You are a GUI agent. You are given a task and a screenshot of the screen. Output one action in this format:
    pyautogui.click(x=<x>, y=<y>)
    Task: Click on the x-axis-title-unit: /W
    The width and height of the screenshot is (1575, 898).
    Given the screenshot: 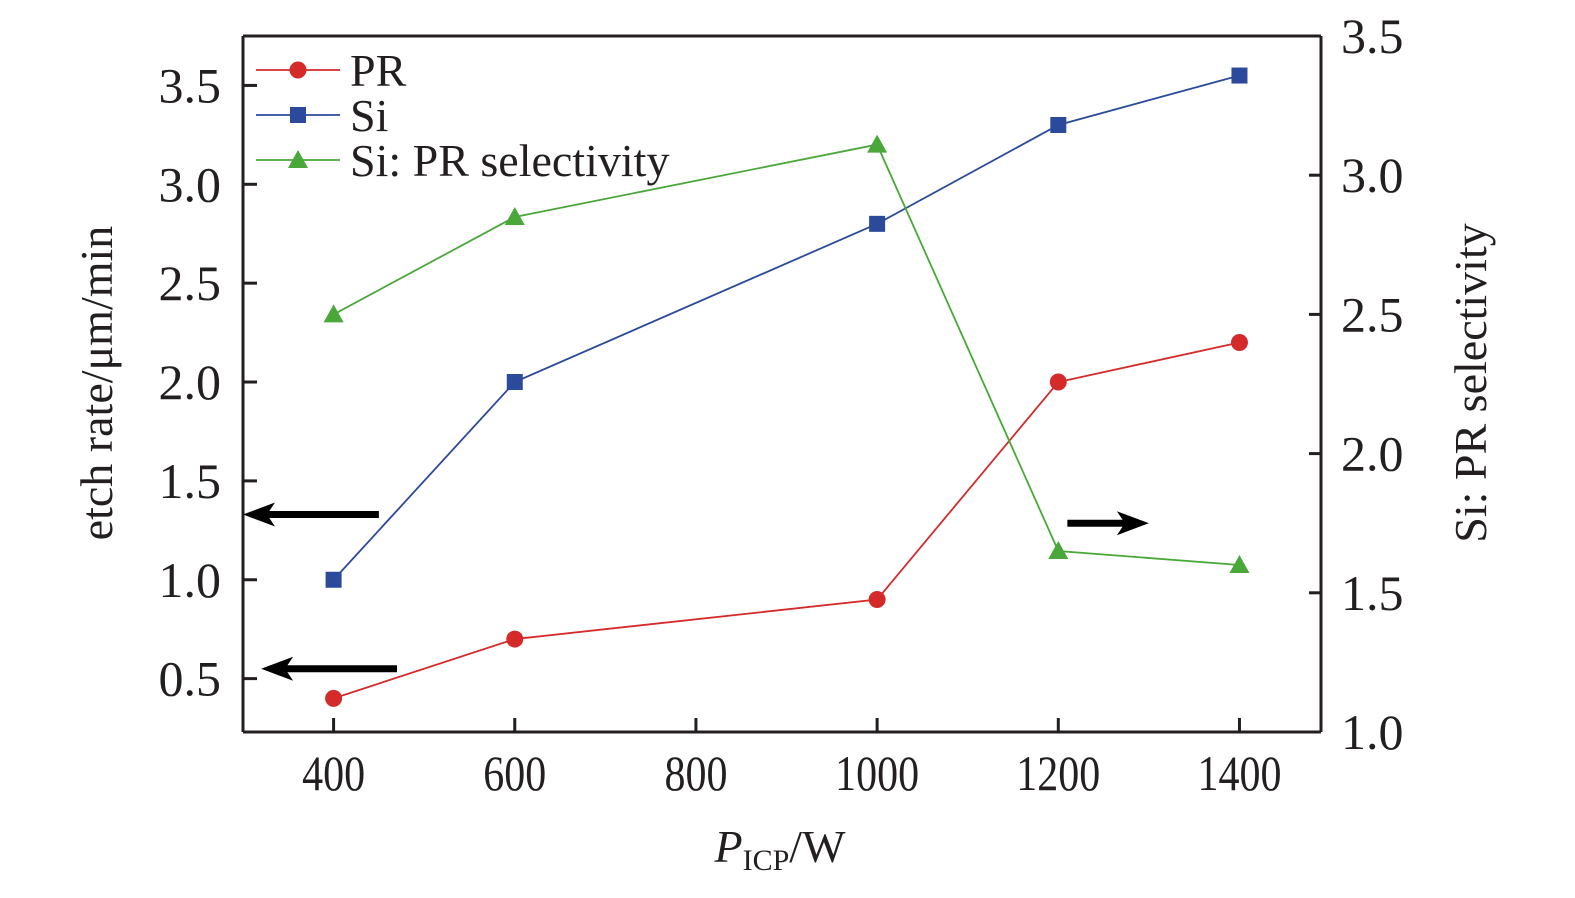 What is the action you would take?
    pyautogui.click(x=817, y=846)
    